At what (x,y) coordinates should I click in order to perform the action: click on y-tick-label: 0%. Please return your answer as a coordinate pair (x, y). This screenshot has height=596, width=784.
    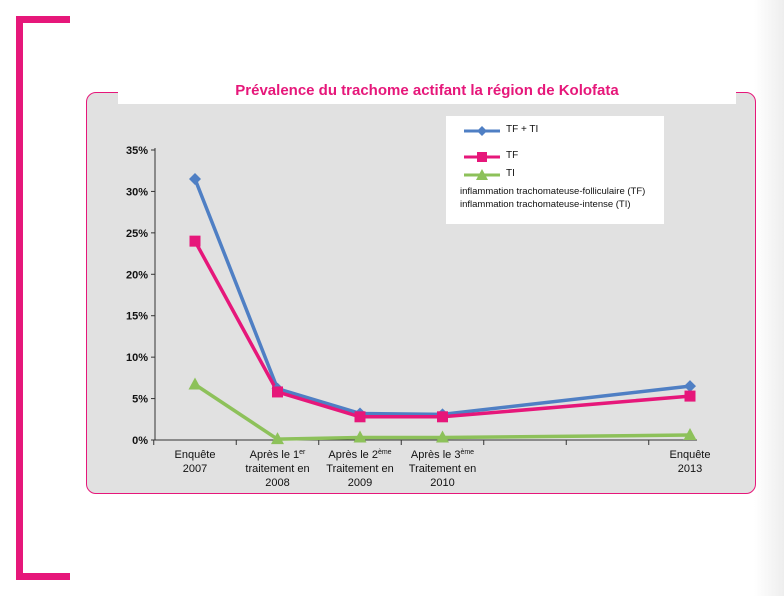
    Looking at the image, I should click on (140, 441).